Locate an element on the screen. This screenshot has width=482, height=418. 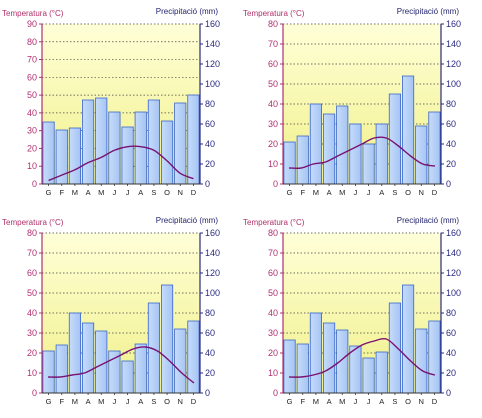
precipitation-tick-label: 80 is located at coordinates (210, 313).